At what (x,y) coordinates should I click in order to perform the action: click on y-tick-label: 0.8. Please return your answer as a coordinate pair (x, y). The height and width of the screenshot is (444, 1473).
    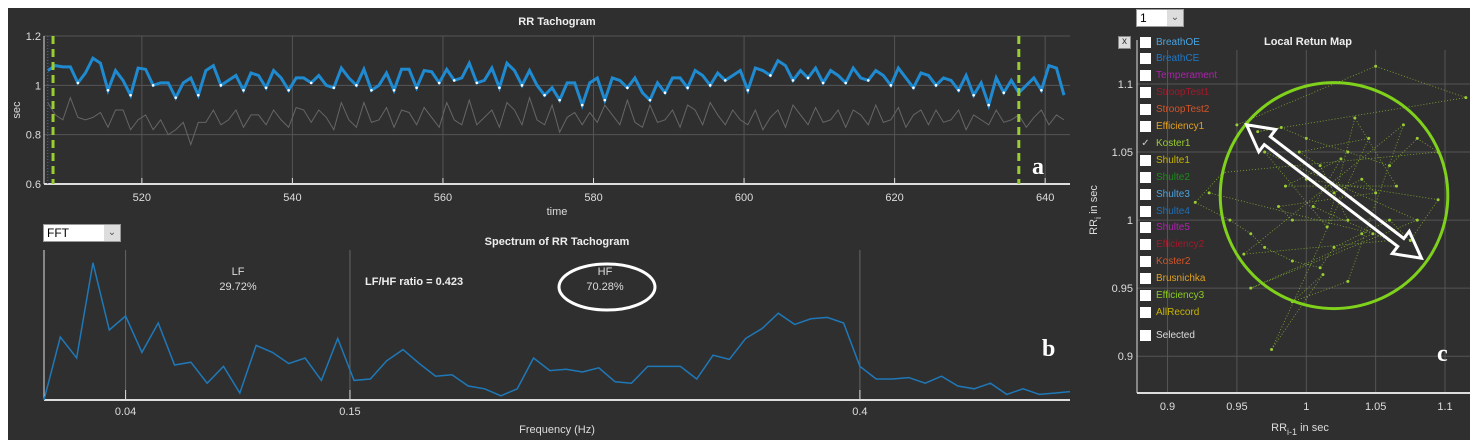
    Looking at the image, I should click on (33, 136).